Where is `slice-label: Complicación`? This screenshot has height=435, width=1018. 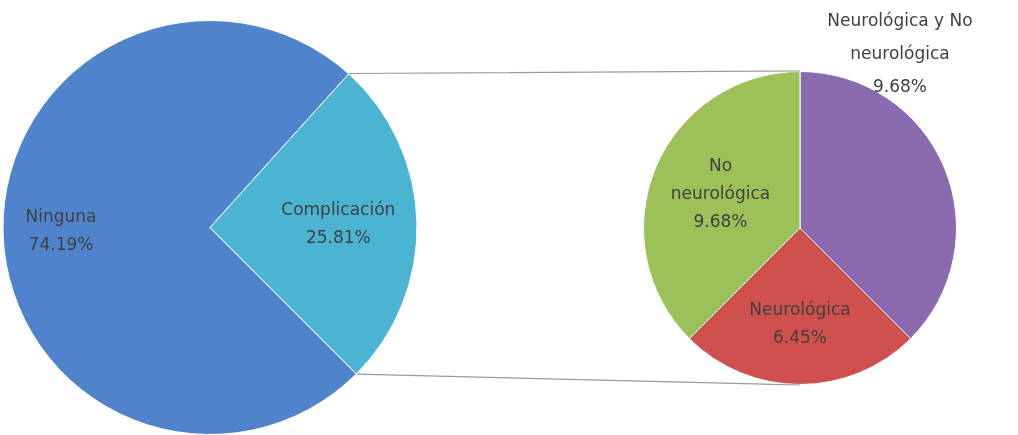 slice-label: Complicación is located at coordinates (338, 208).